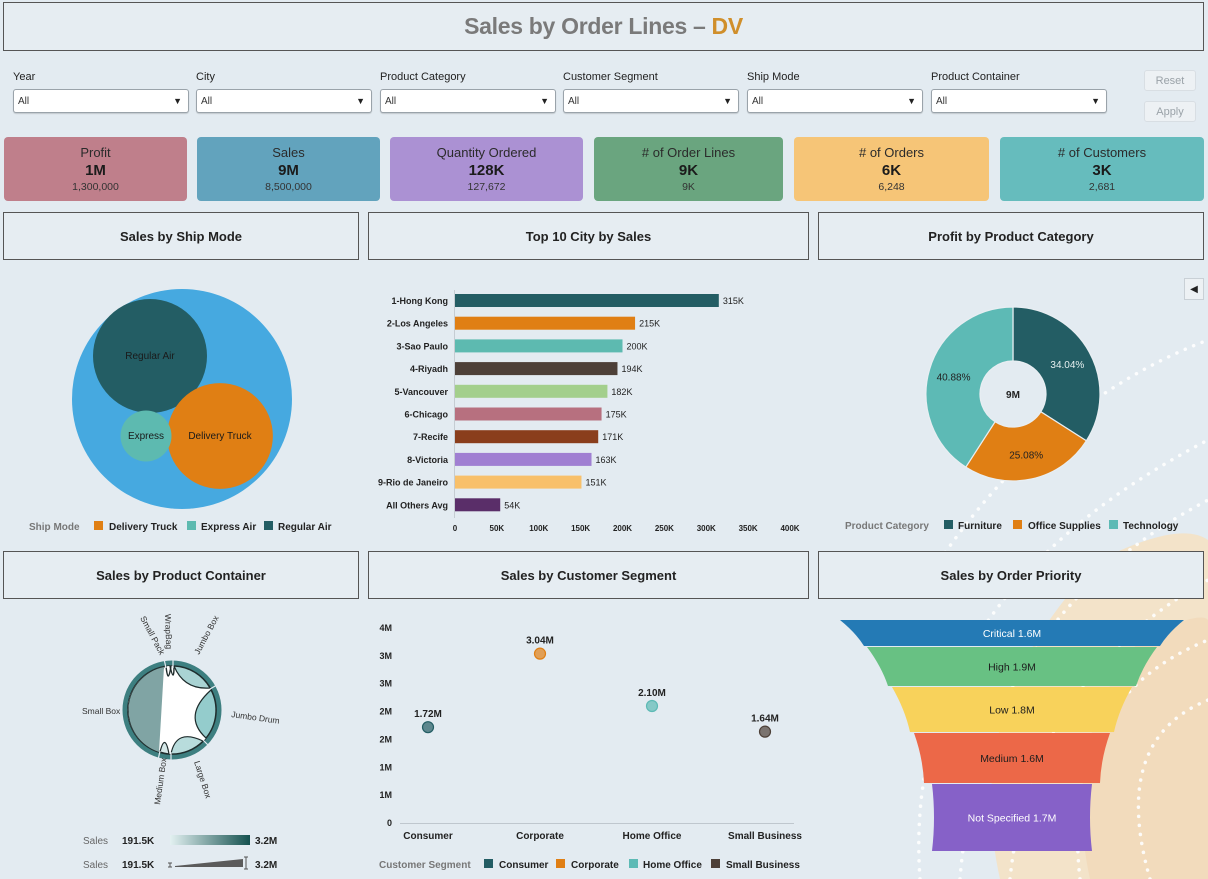 The width and height of the screenshot is (1208, 879). Describe the element at coordinates (385, 712) in the screenshot. I see `y-tick-label: 2M` at that location.